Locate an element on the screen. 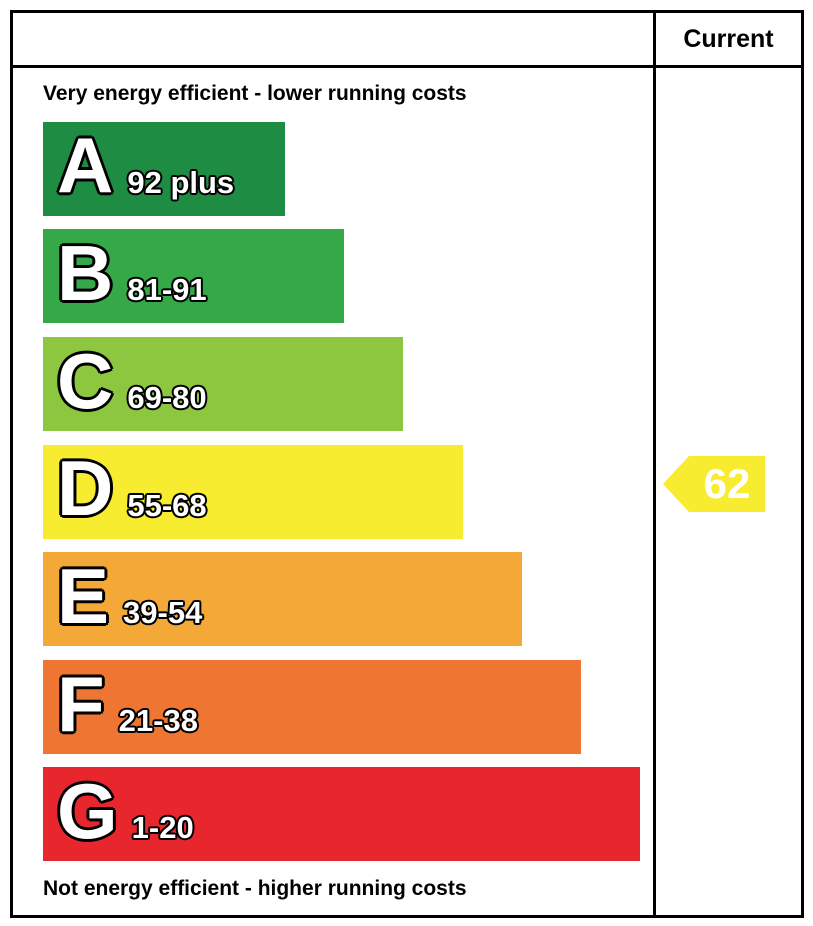 This screenshot has height=926, width=813. band-e-range: 39-54 is located at coordinates (163, 613).